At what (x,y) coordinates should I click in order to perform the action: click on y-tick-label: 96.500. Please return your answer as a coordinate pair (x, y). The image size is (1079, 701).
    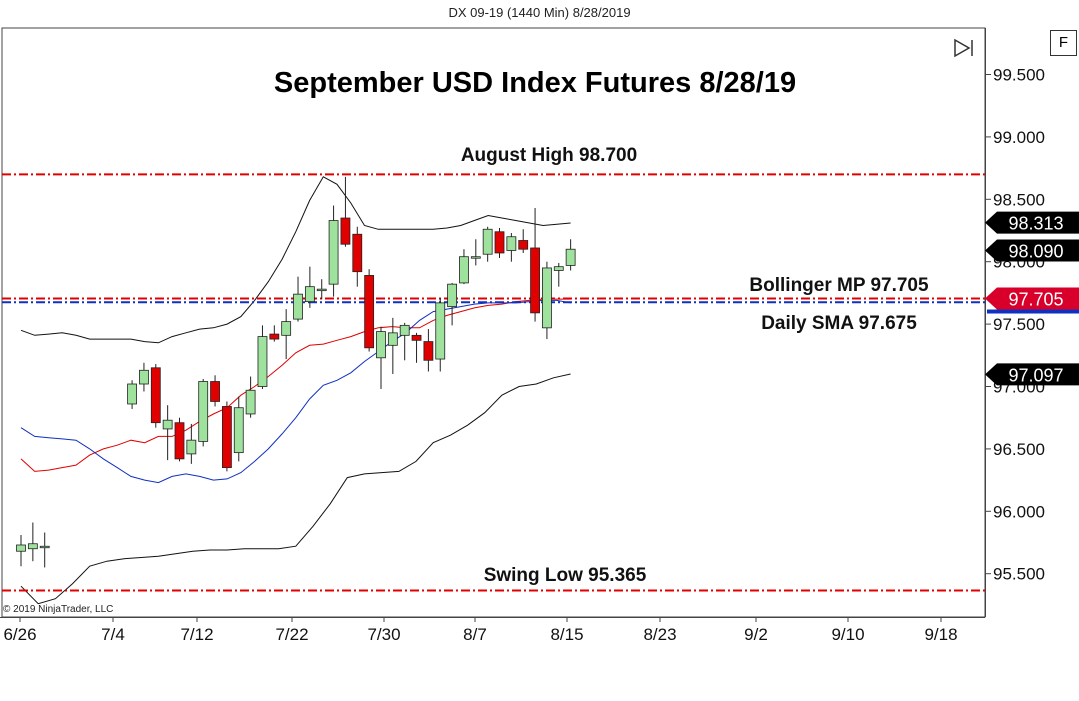
    Looking at the image, I should click on (1019, 449).